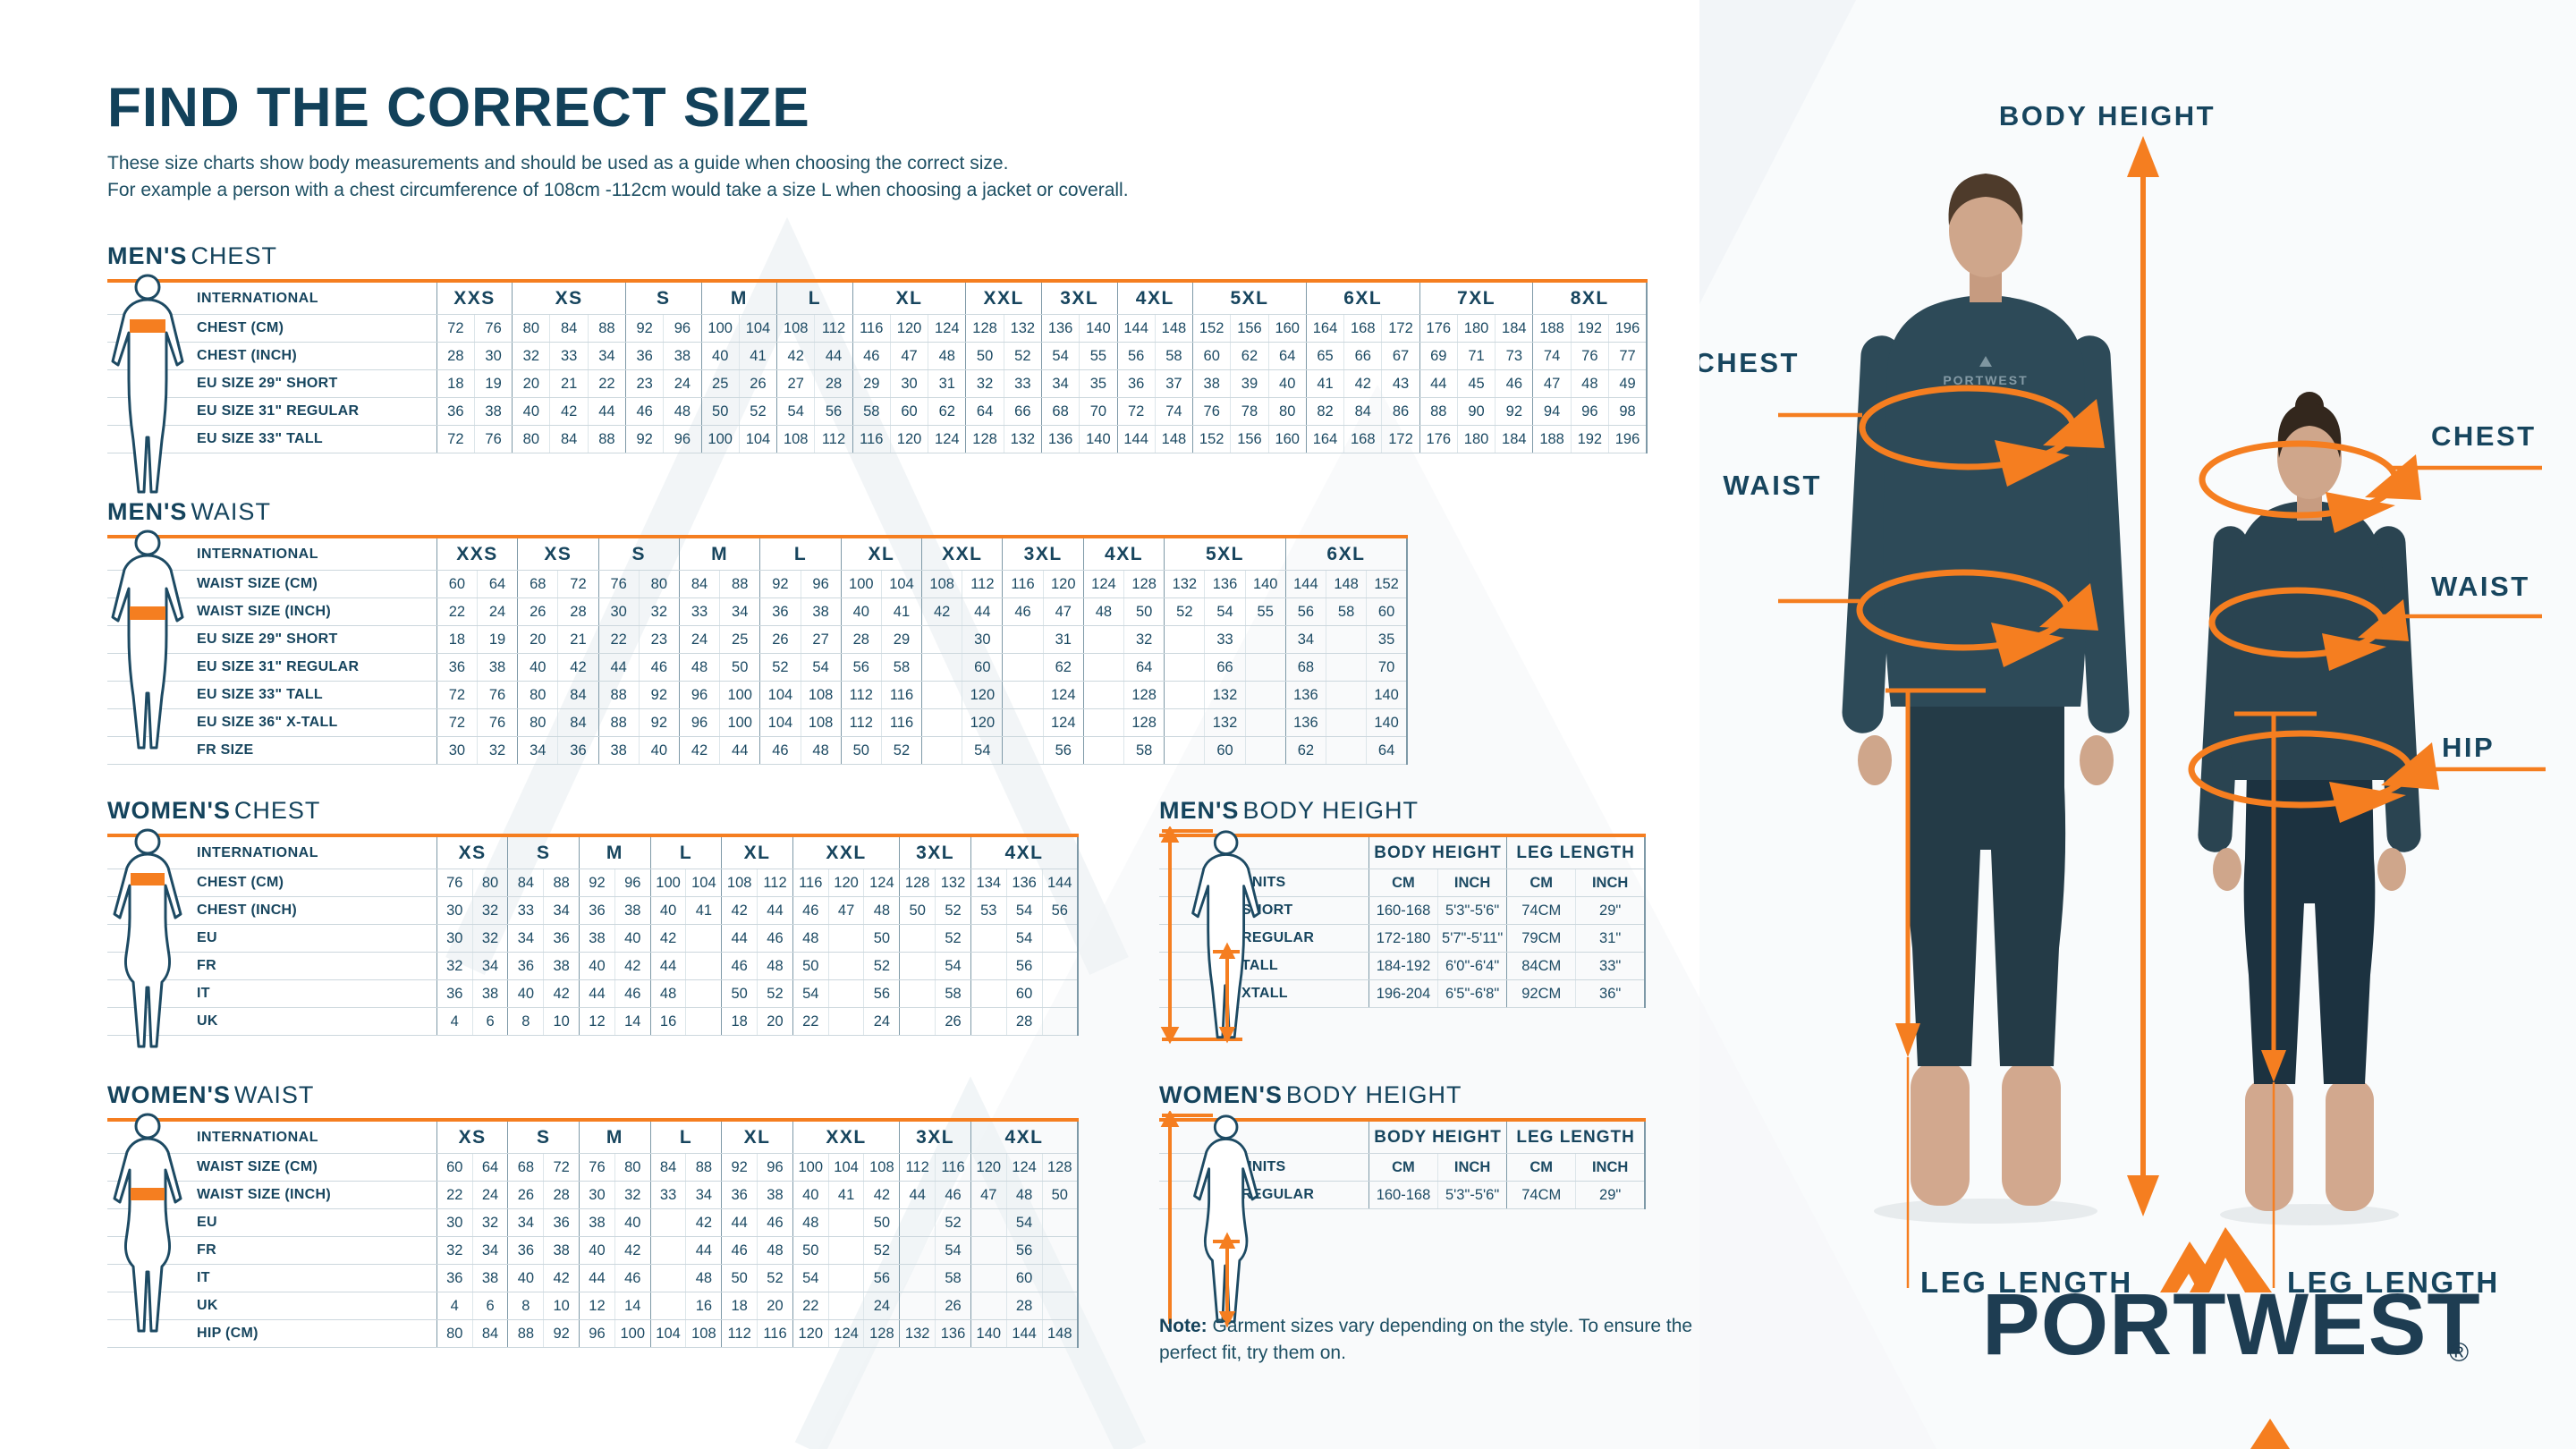  What do you see at coordinates (272, 750) in the screenshot?
I see `row-label: FR SIZE` at bounding box center [272, 750].